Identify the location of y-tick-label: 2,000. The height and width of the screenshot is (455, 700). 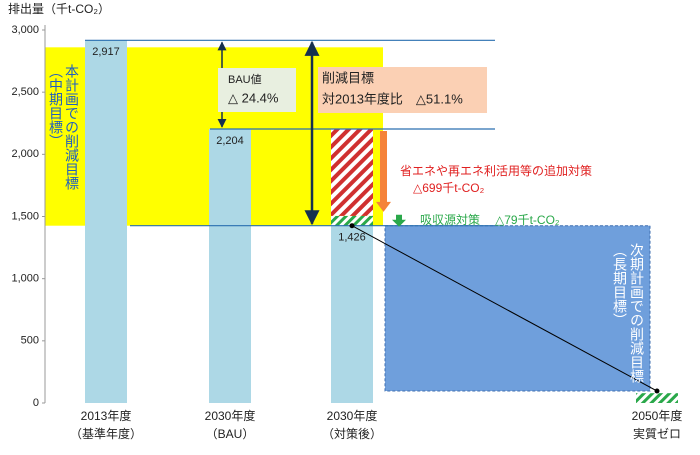
(25, 154).